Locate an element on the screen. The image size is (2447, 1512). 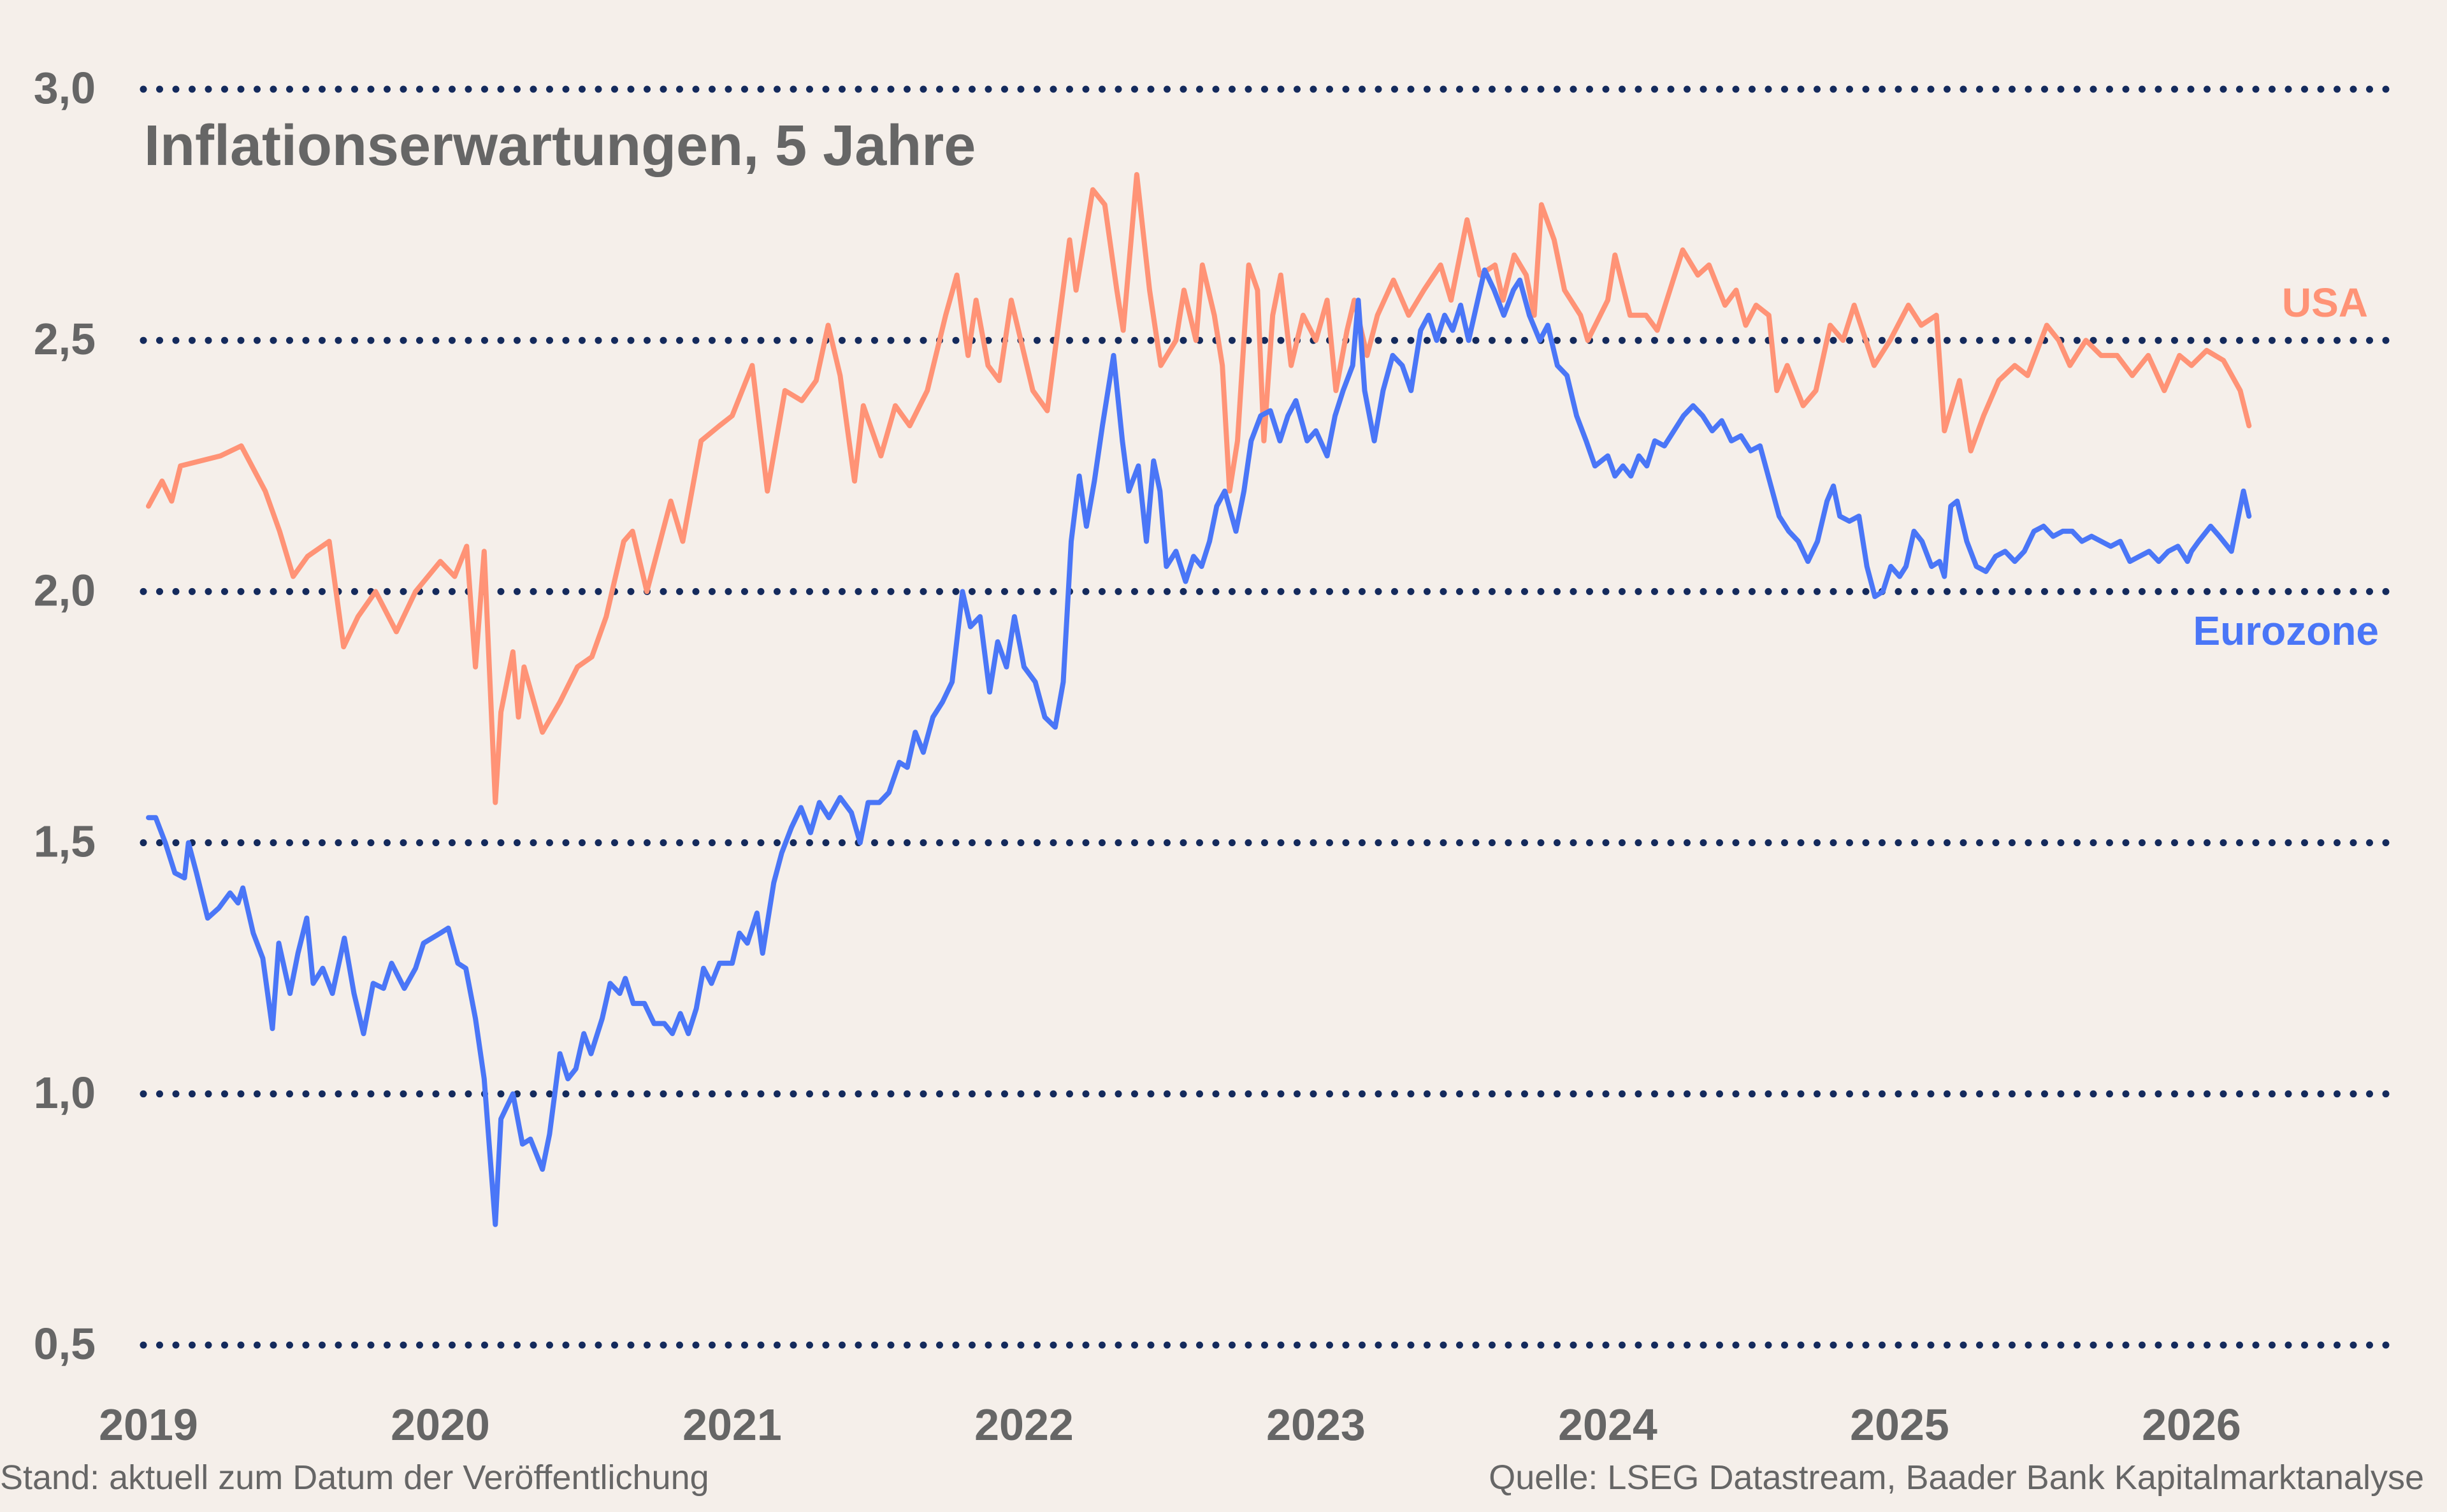
y-tick-label: 2,5 is located at coordinates (65, 339).